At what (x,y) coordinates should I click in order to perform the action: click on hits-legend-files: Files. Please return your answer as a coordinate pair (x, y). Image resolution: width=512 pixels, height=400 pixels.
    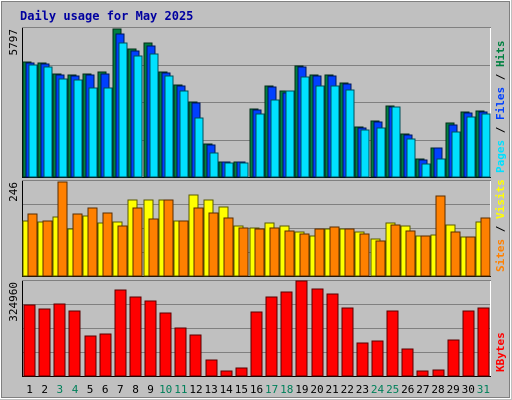
    Looking at the image, I should click on (500, 103).